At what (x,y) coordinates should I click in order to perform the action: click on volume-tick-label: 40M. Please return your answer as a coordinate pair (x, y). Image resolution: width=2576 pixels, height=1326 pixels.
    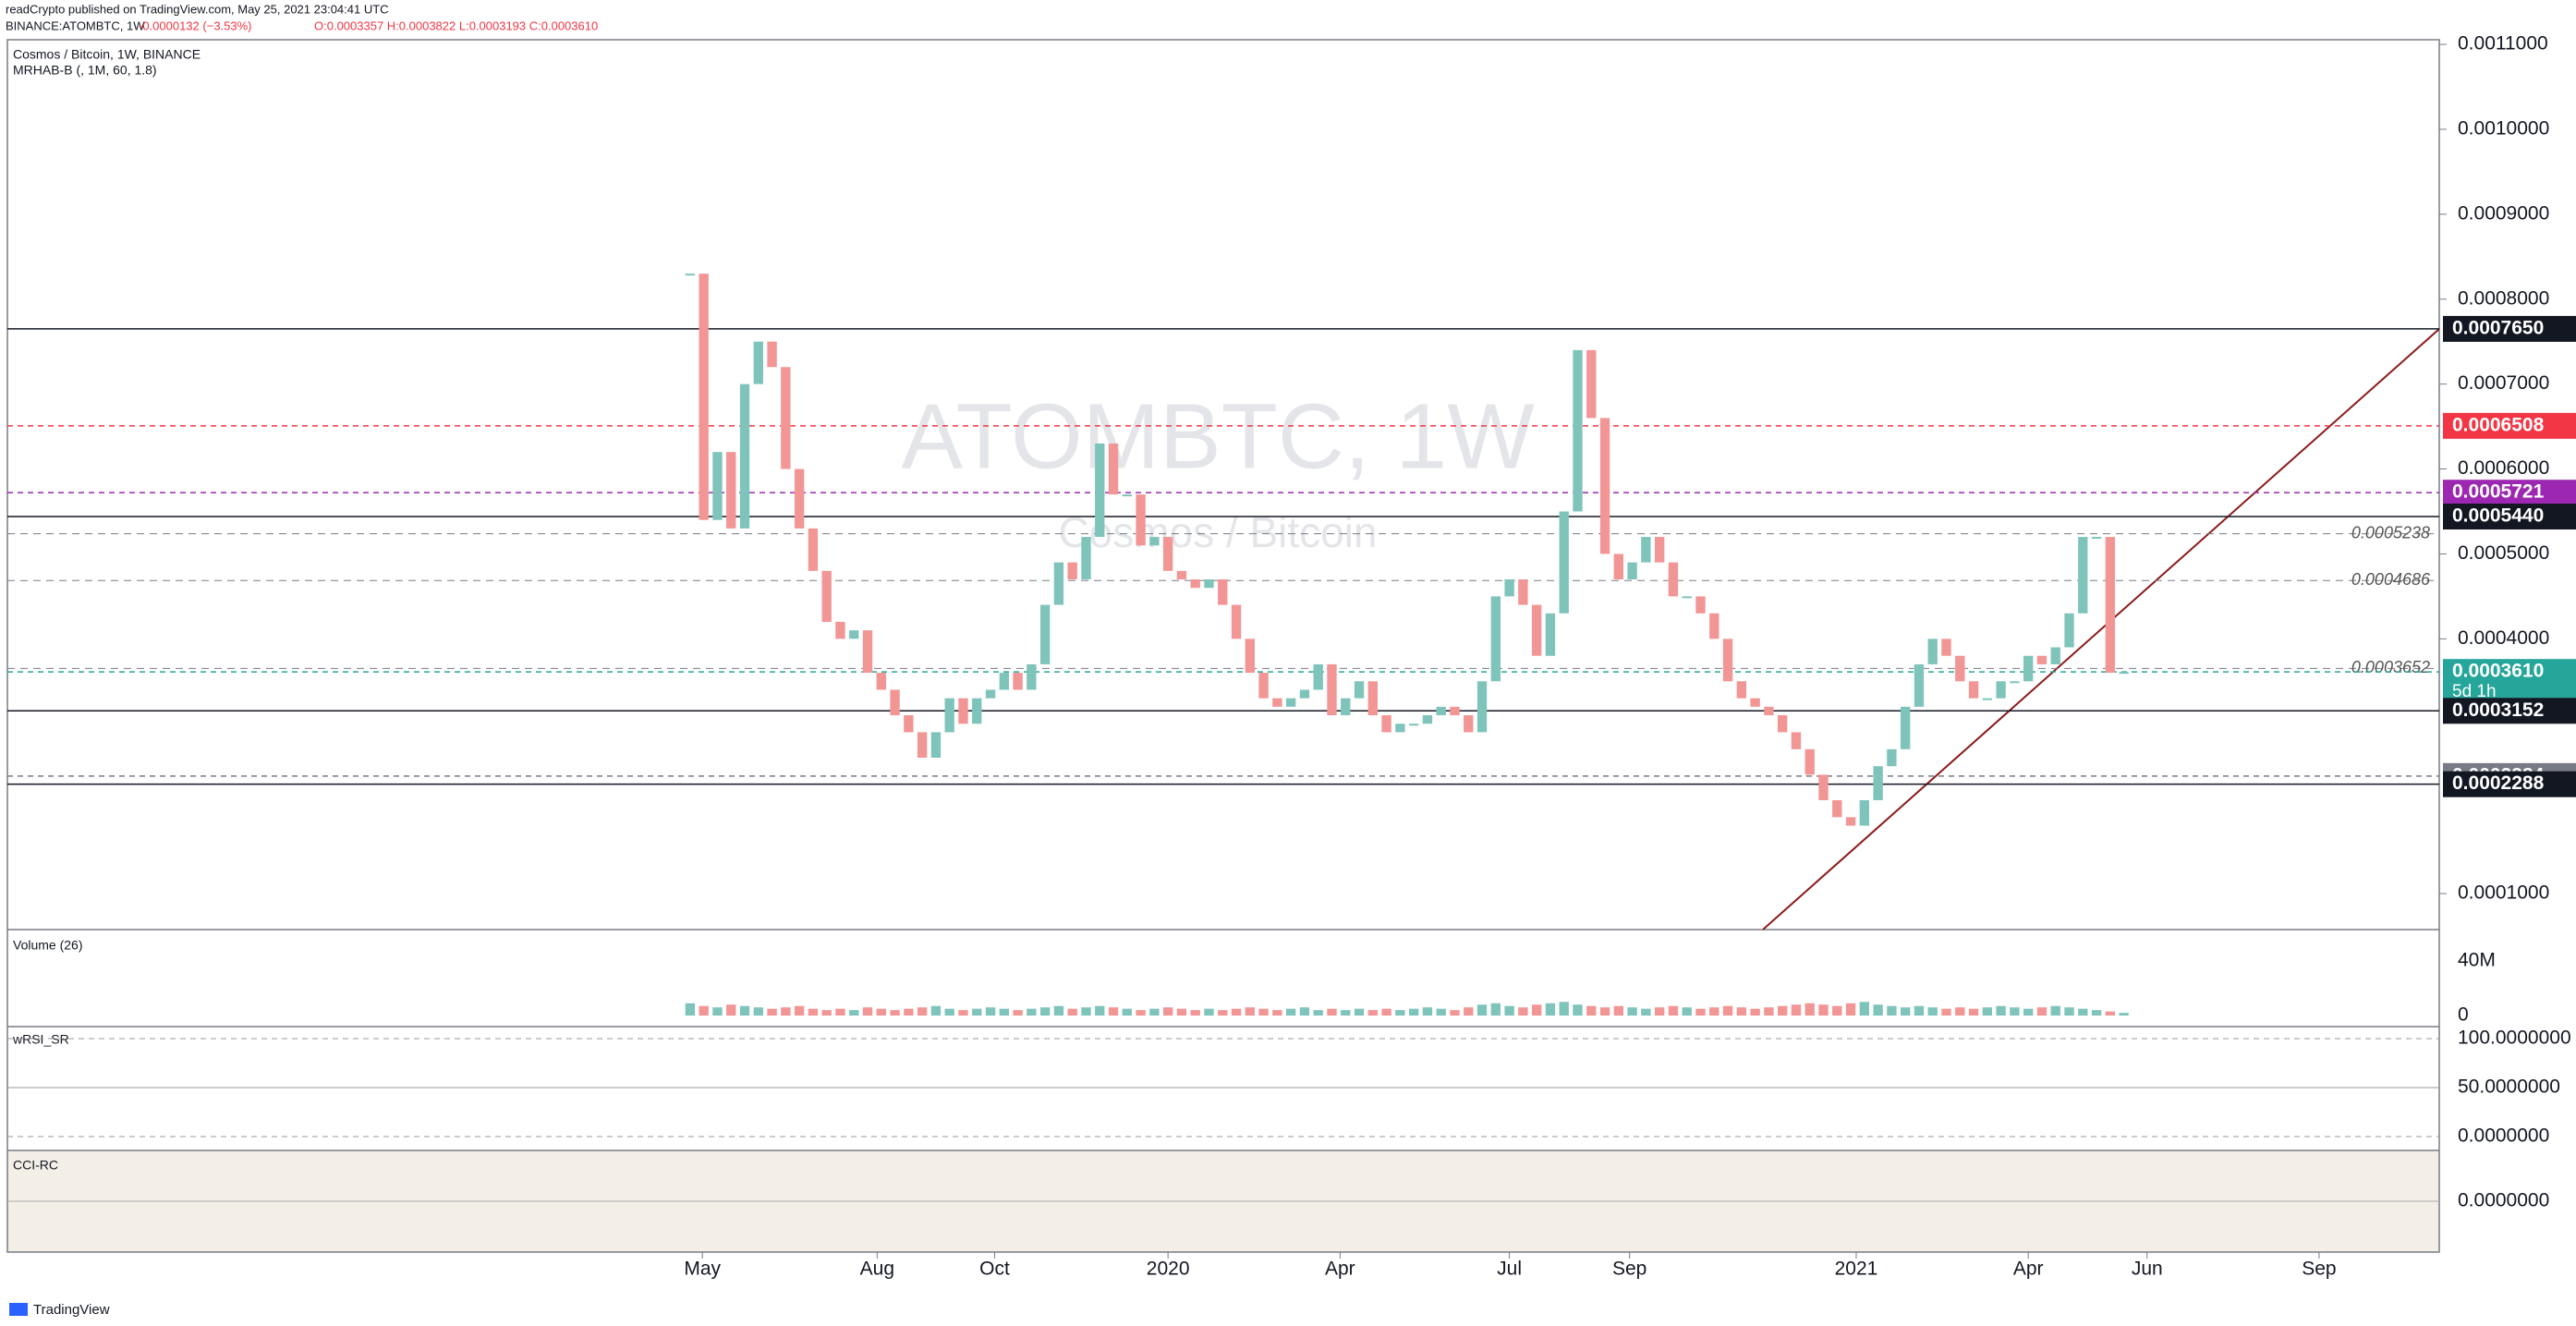
    Looking at the image, I should click on (2477, 960).